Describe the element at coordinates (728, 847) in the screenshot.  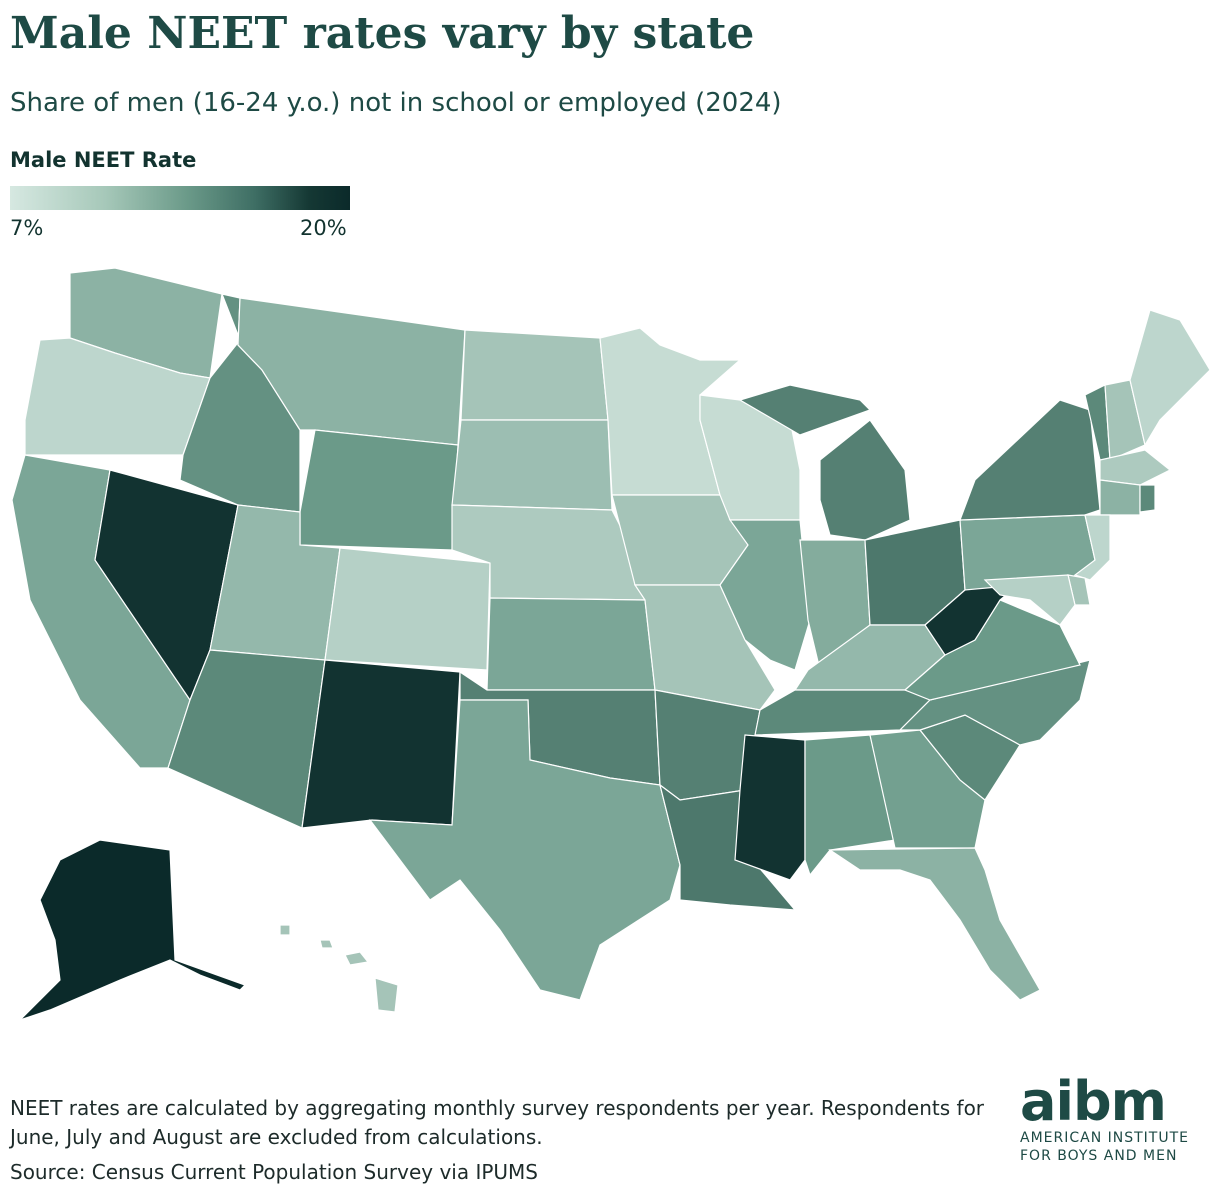
I see `state-la` at that location.